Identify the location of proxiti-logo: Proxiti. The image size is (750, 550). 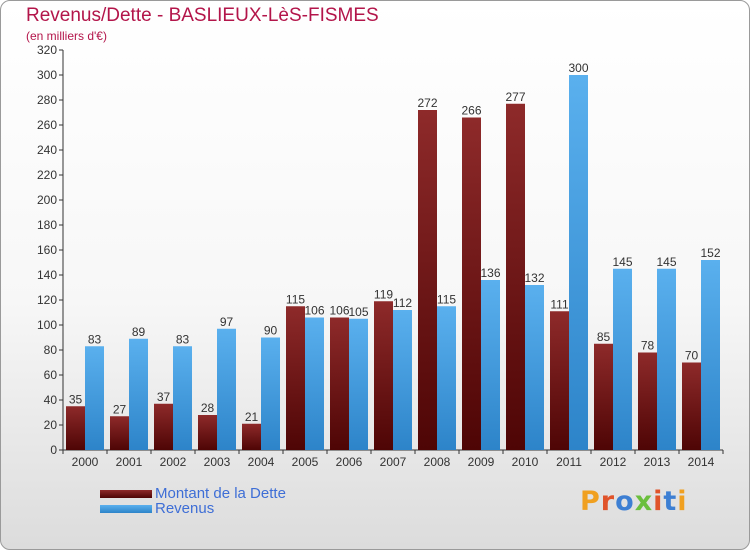
(634, 501).